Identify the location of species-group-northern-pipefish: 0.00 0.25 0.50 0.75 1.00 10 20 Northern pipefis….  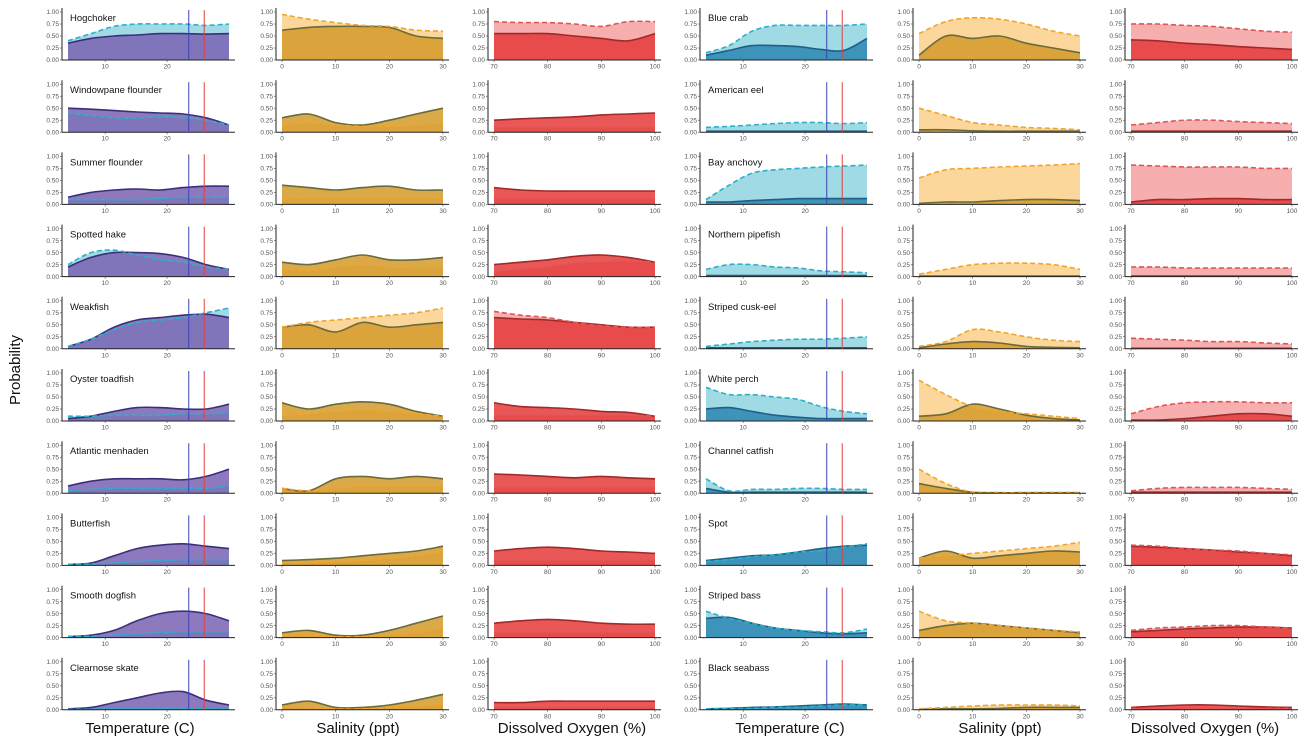
(991, 255).